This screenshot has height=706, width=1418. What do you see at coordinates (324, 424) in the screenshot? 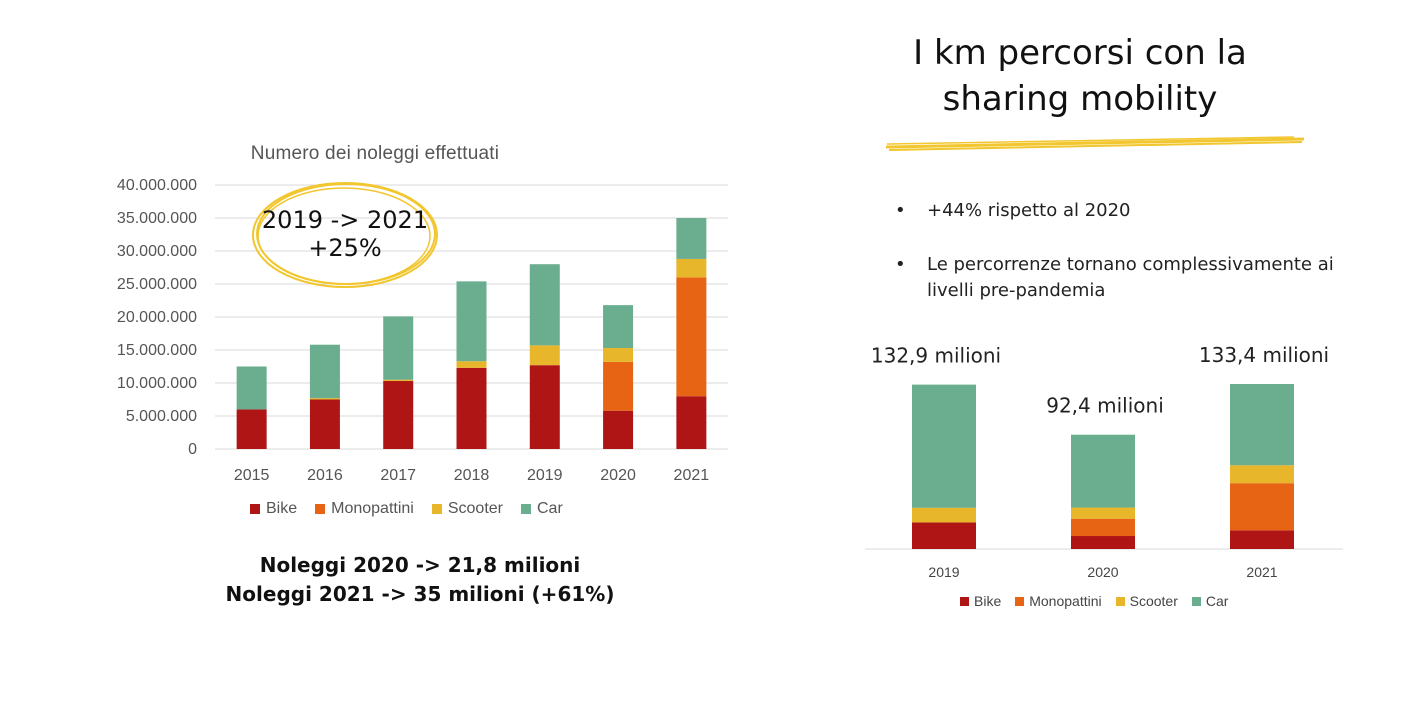
I see `bar-segment-bike-2016` at bounding box center [324, 424].